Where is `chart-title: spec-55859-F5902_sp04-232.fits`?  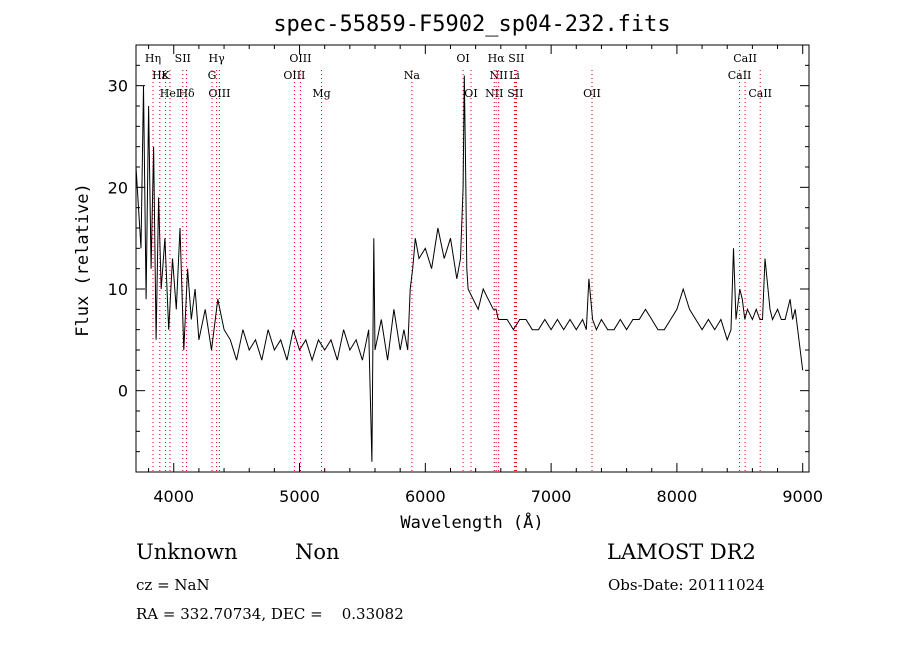
chart-title: spec-55859-F5902_sp04-232.fits is located at coordinates (471, 24).